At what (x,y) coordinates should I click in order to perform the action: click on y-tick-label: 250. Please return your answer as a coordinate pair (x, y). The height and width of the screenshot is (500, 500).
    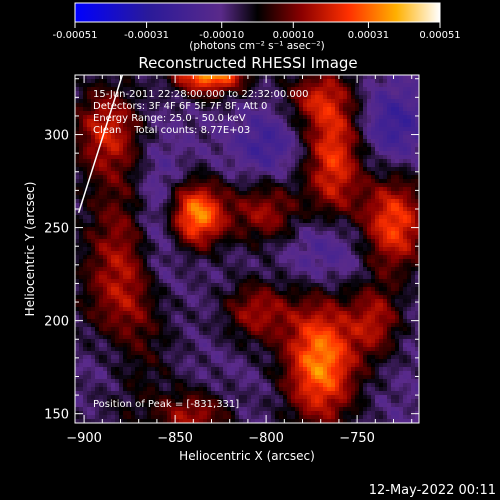
    Looking at the image, I should click on (56, 229).